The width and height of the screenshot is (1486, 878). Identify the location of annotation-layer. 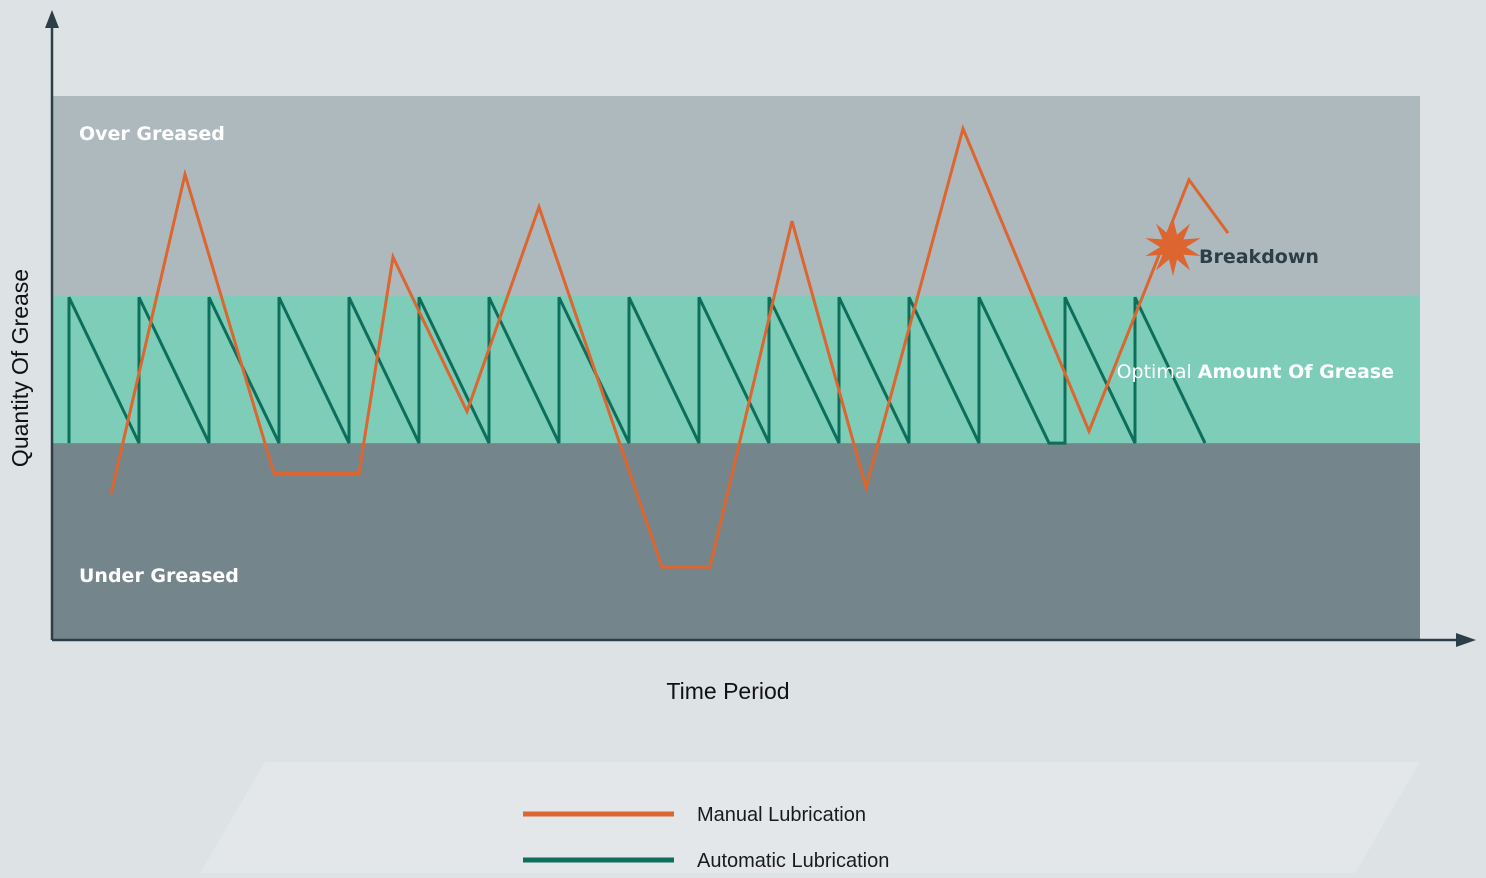
(1173, 247).